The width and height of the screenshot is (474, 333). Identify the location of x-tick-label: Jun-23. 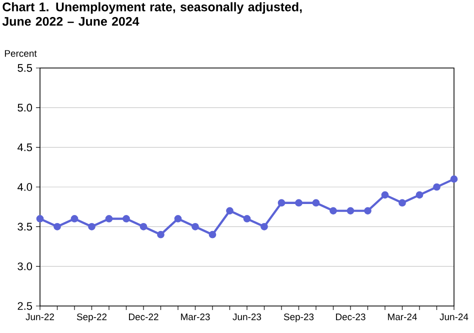
(247, 317).